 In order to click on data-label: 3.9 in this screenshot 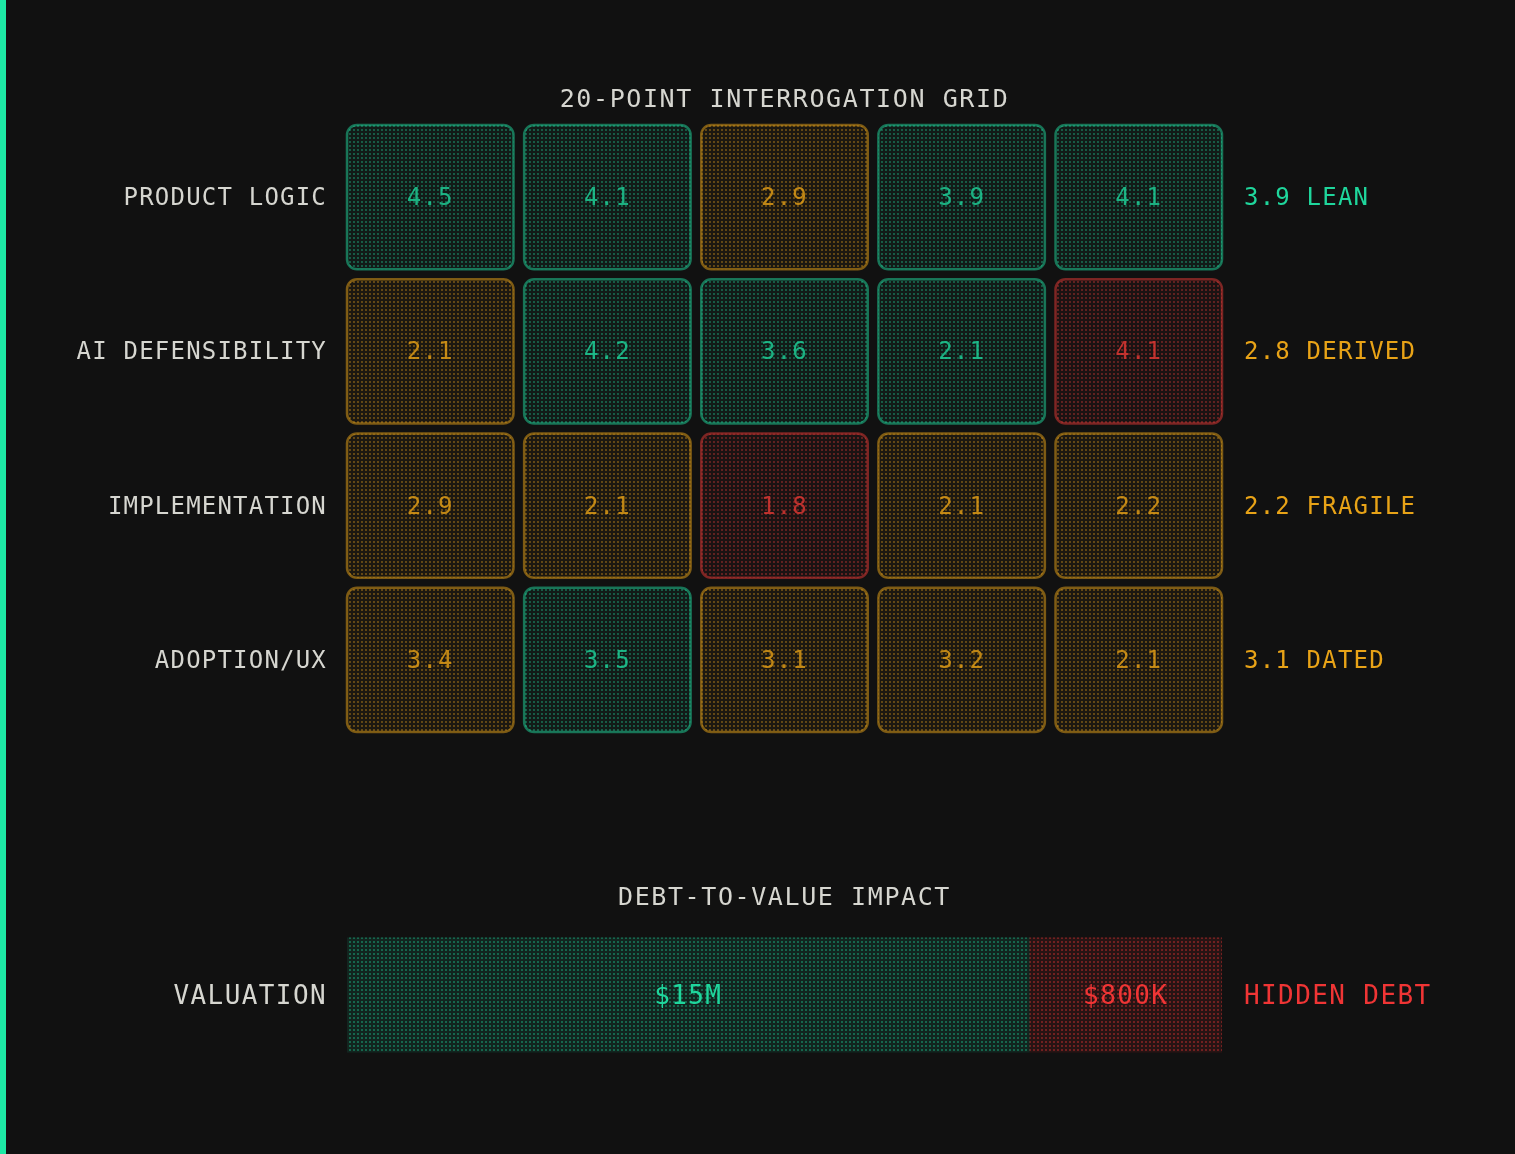, I will do `click(962, 197)`.